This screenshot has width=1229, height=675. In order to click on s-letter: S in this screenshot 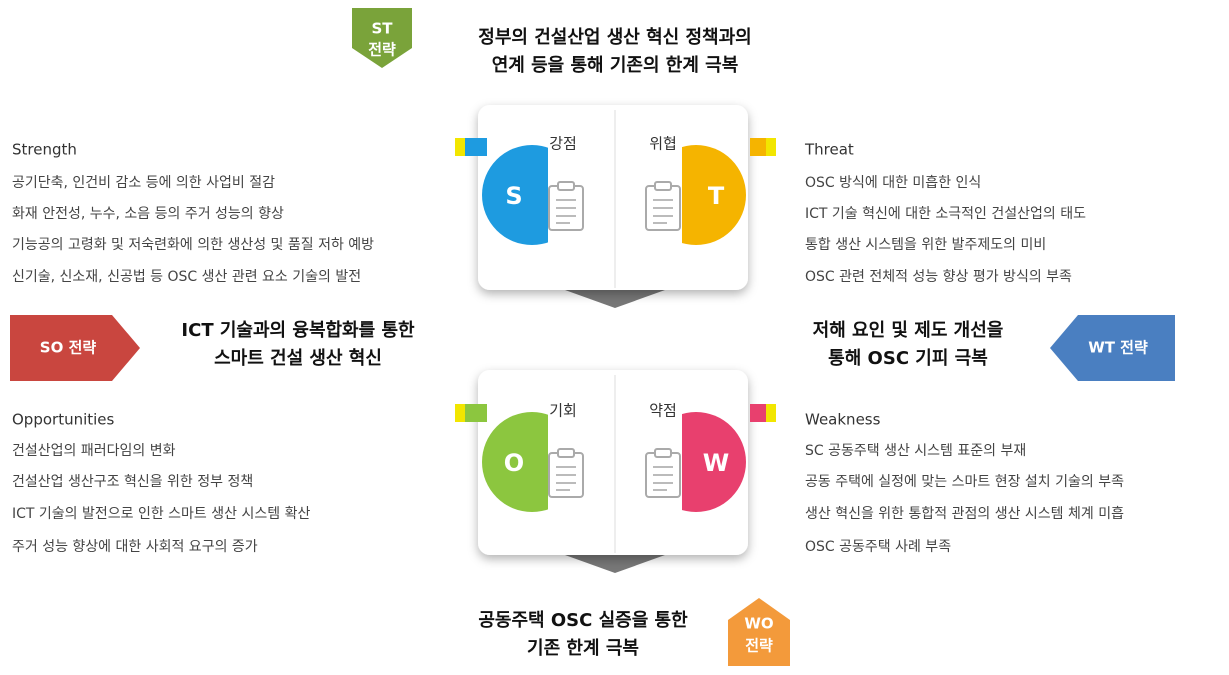, I will do `click(513, 196)`.